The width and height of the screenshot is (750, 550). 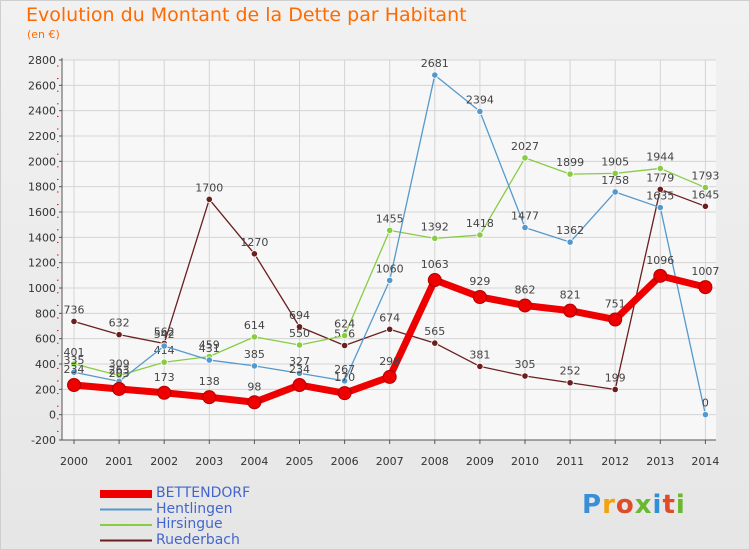 I want to click on data-label: 614, so click(x=254, y=325).